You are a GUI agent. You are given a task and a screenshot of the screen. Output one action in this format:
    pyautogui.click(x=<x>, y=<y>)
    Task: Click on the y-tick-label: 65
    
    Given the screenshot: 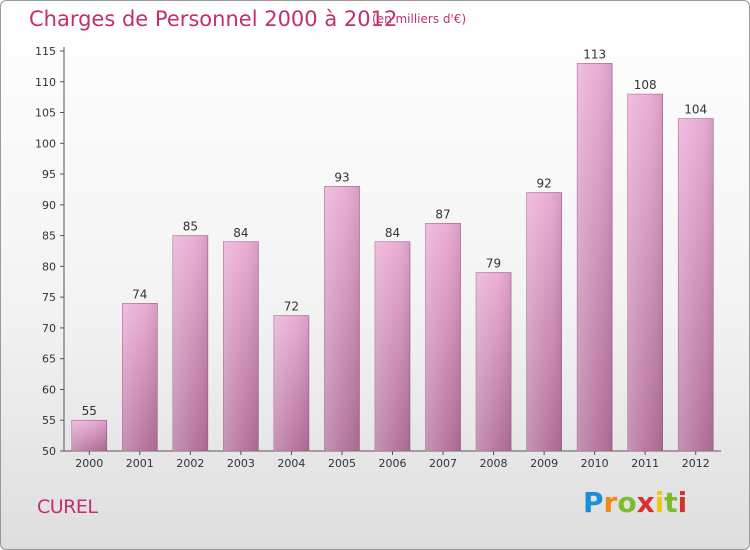 What is the action you would take?
    pyautogui.click(x=49, y=359)
    